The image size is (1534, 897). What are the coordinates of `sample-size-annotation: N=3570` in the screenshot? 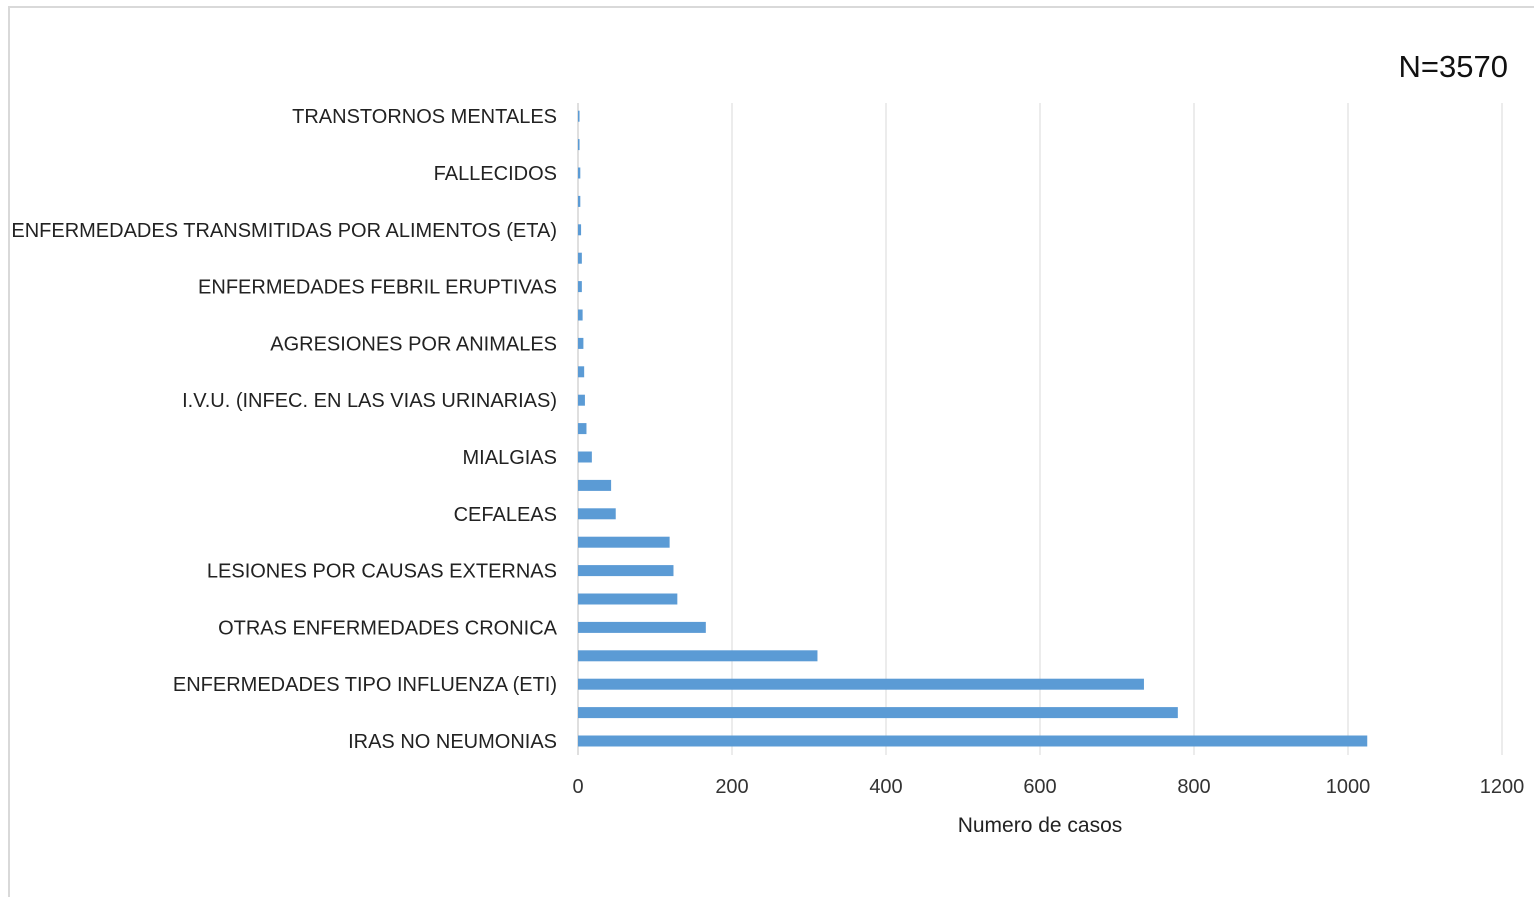 It's located at (1453, 66).